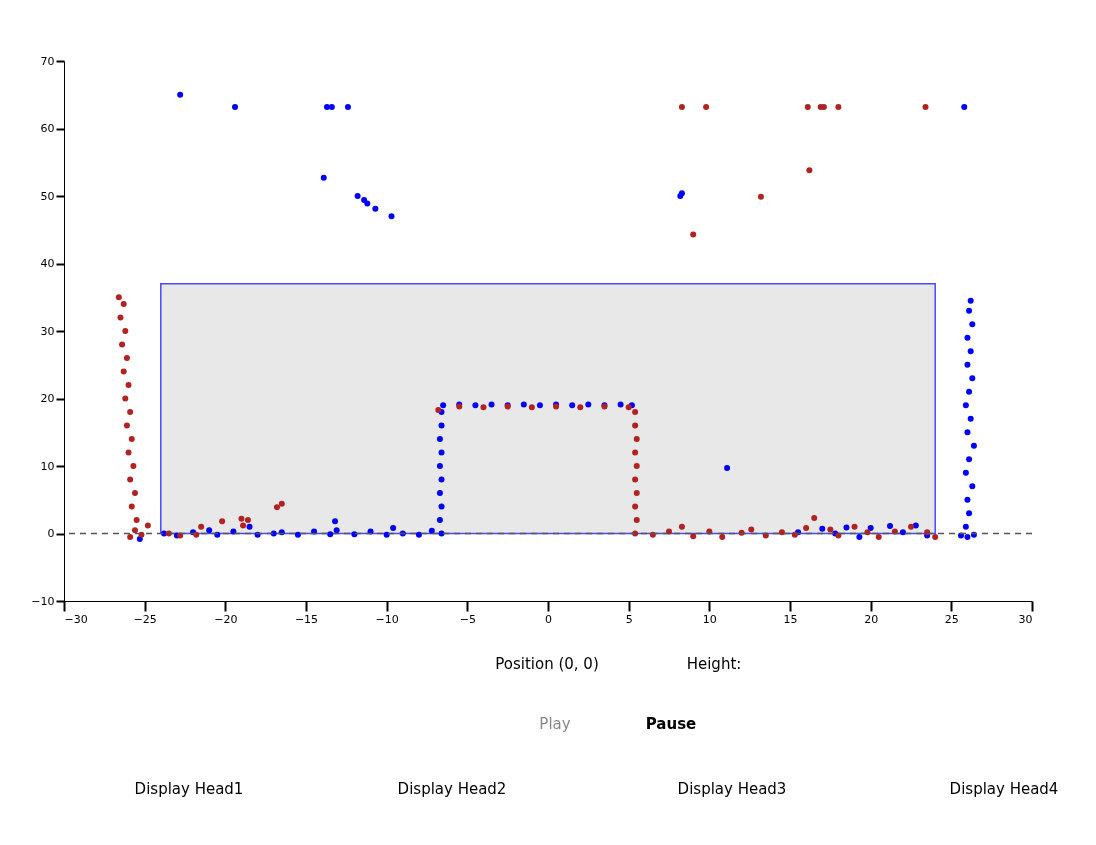 This screenshot has height=845, width=1096. Describe the element at coordinates (548, 619) in the screenshot. I see `x-tick-label: 0` at that location.